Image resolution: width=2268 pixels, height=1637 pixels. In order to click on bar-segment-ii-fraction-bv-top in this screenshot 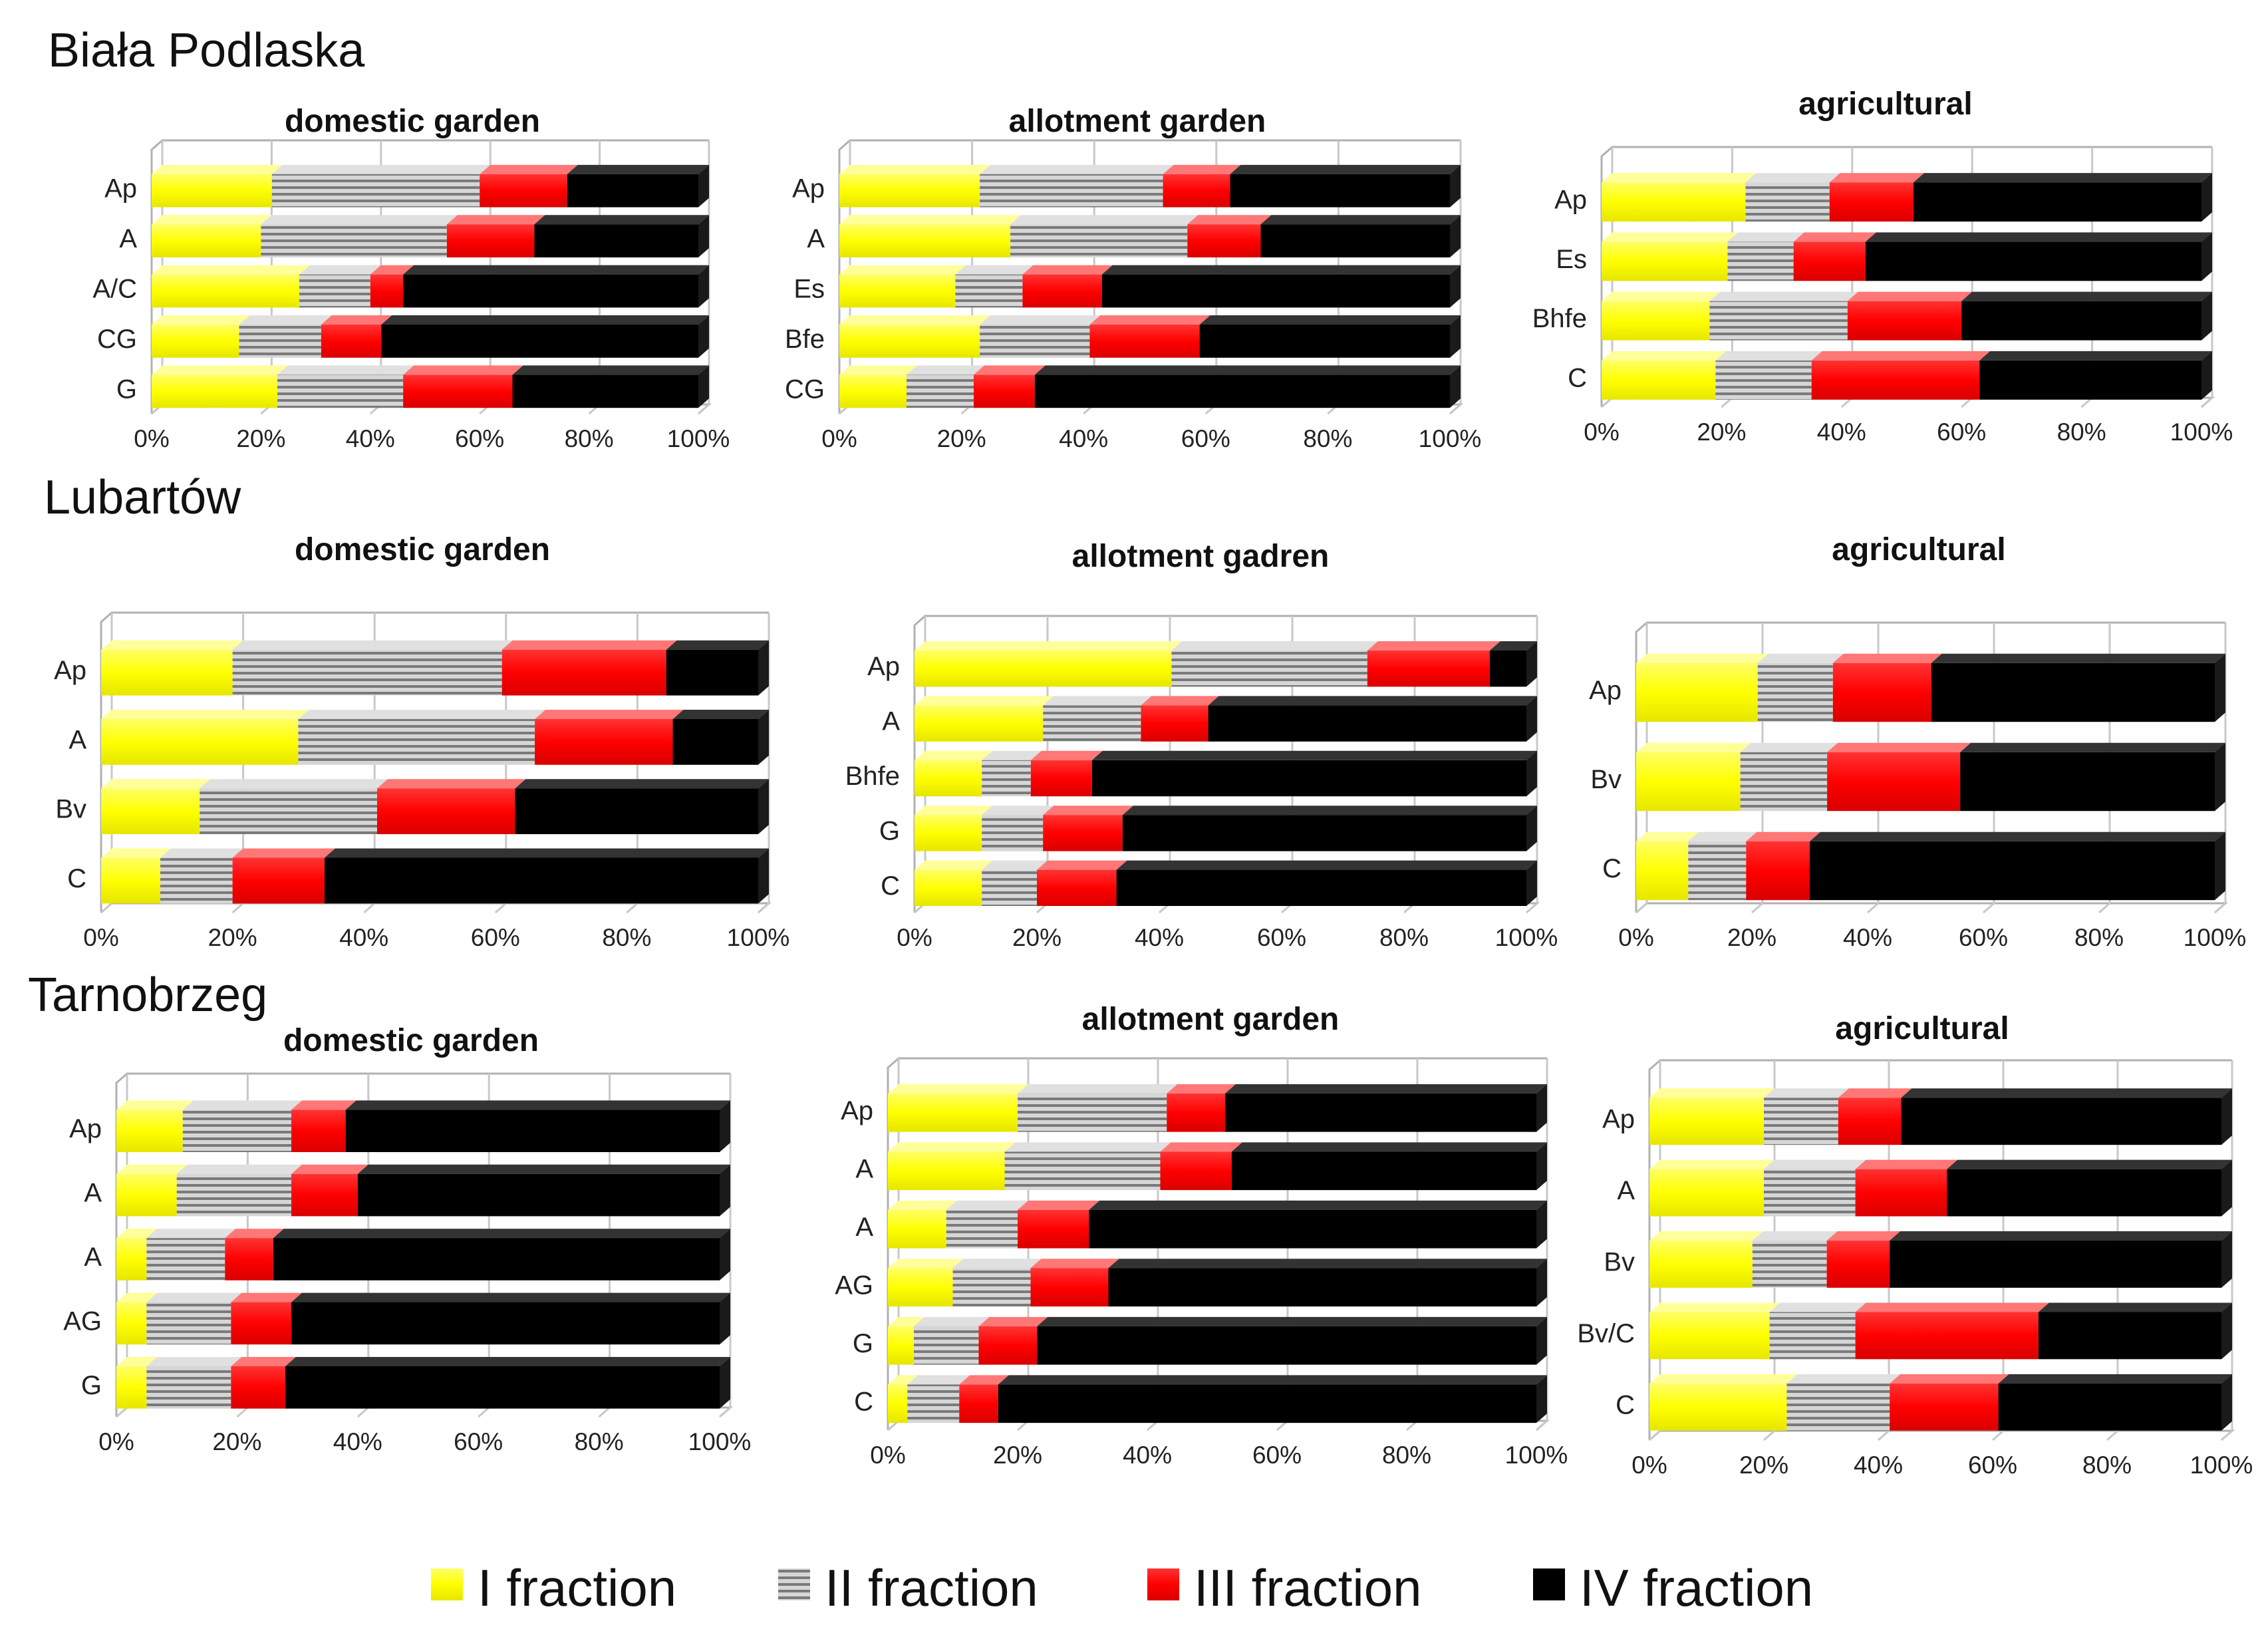, I will do `click(1795, 1236)`.